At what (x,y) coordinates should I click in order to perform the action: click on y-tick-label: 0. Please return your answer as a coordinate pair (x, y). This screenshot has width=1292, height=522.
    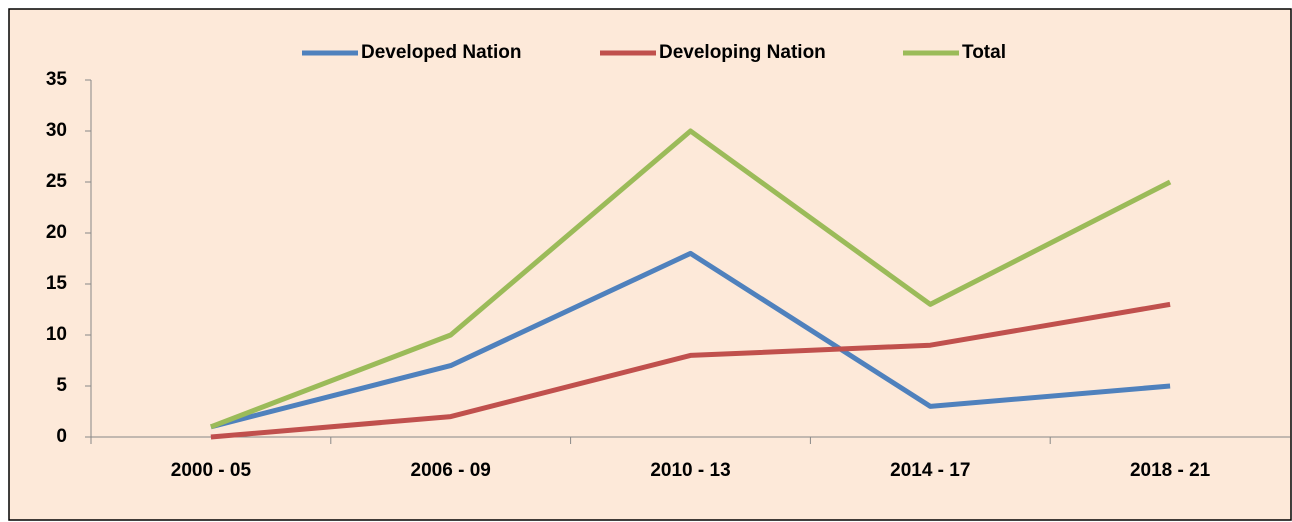
    Looking at the image, I should click on (61, 436).